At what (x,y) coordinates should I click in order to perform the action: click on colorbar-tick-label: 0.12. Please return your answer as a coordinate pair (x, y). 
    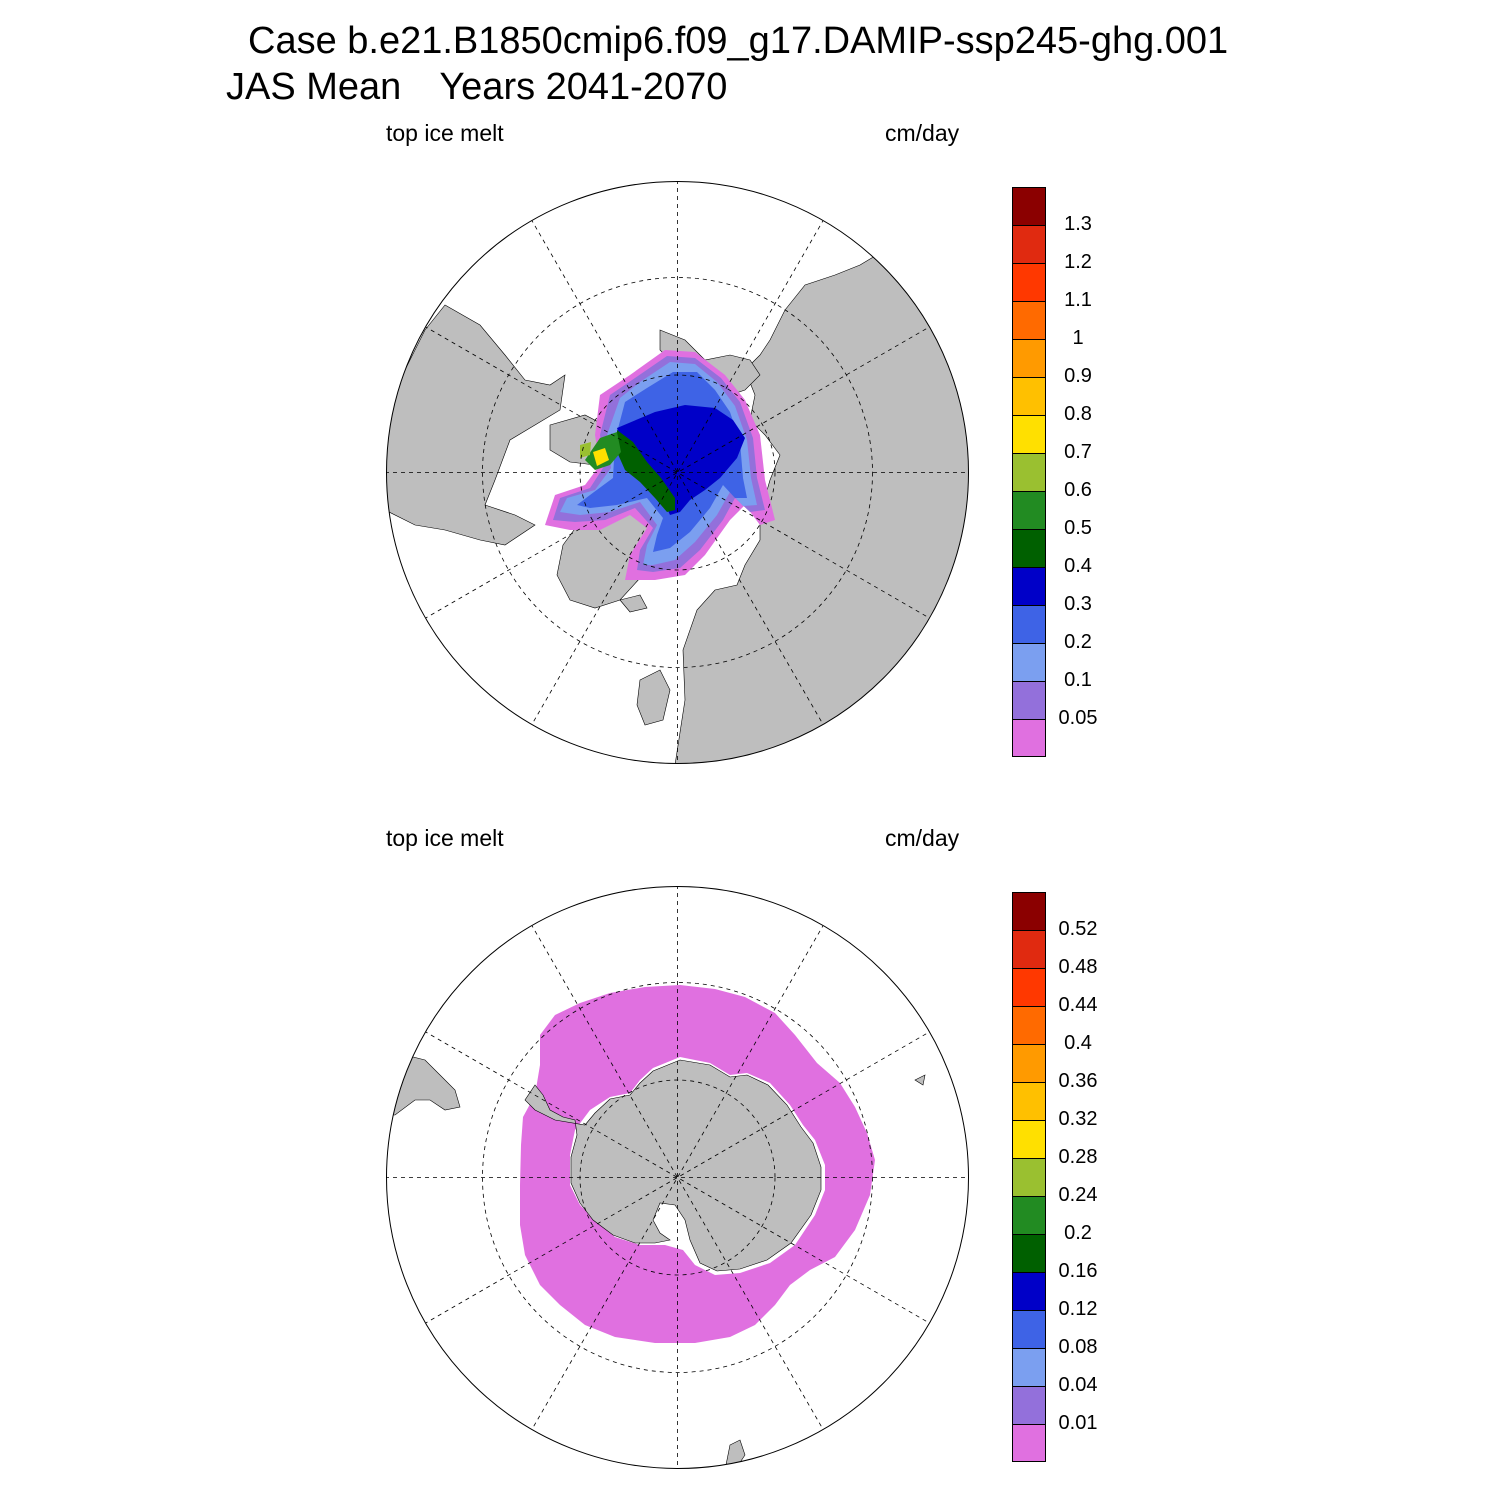
    Looking at the image, I should click on (1078, 1309).